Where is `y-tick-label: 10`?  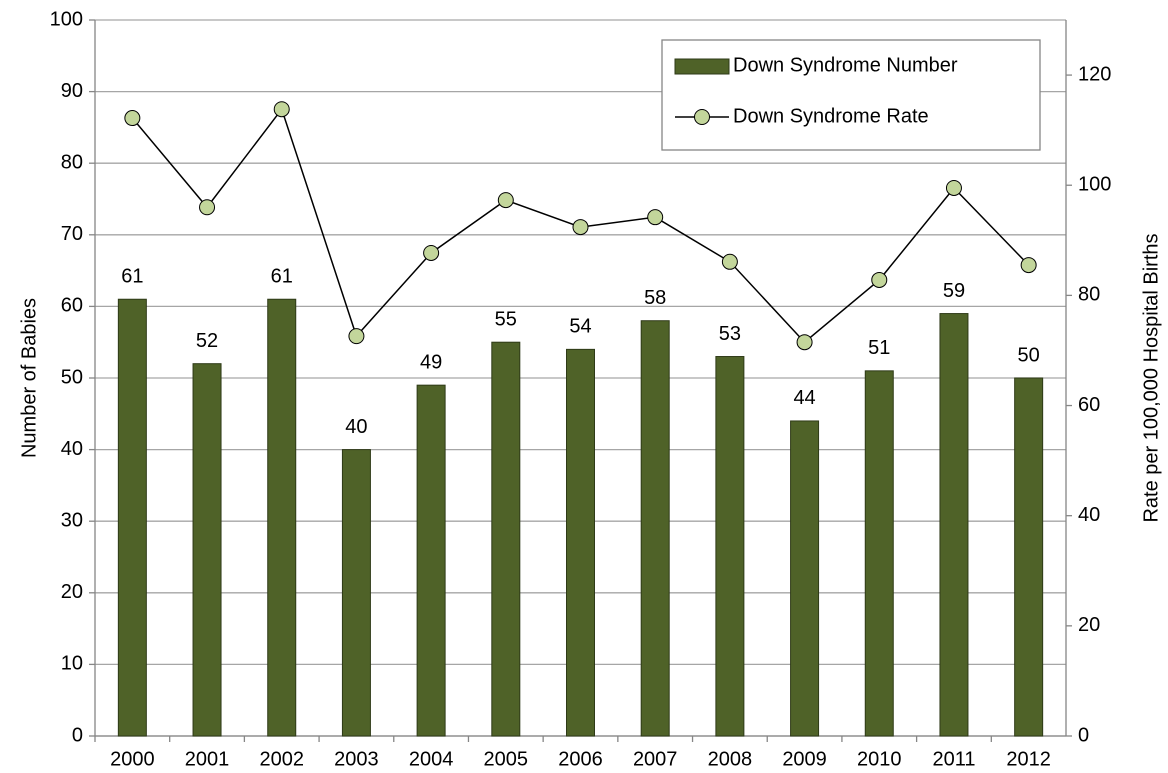 y-tick-label: 10 is located at coordinates (72, 664).